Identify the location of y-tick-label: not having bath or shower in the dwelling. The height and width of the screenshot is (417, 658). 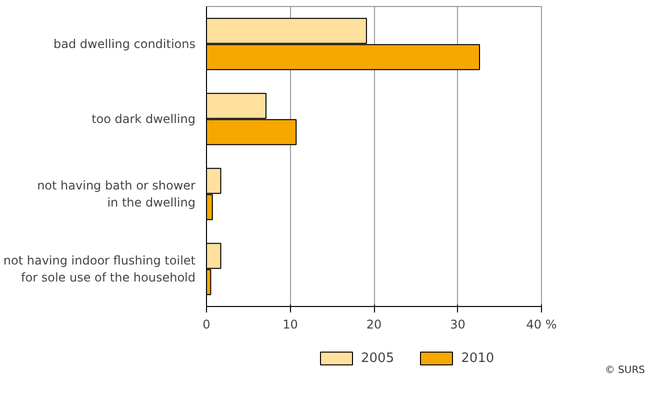
(116, 194).